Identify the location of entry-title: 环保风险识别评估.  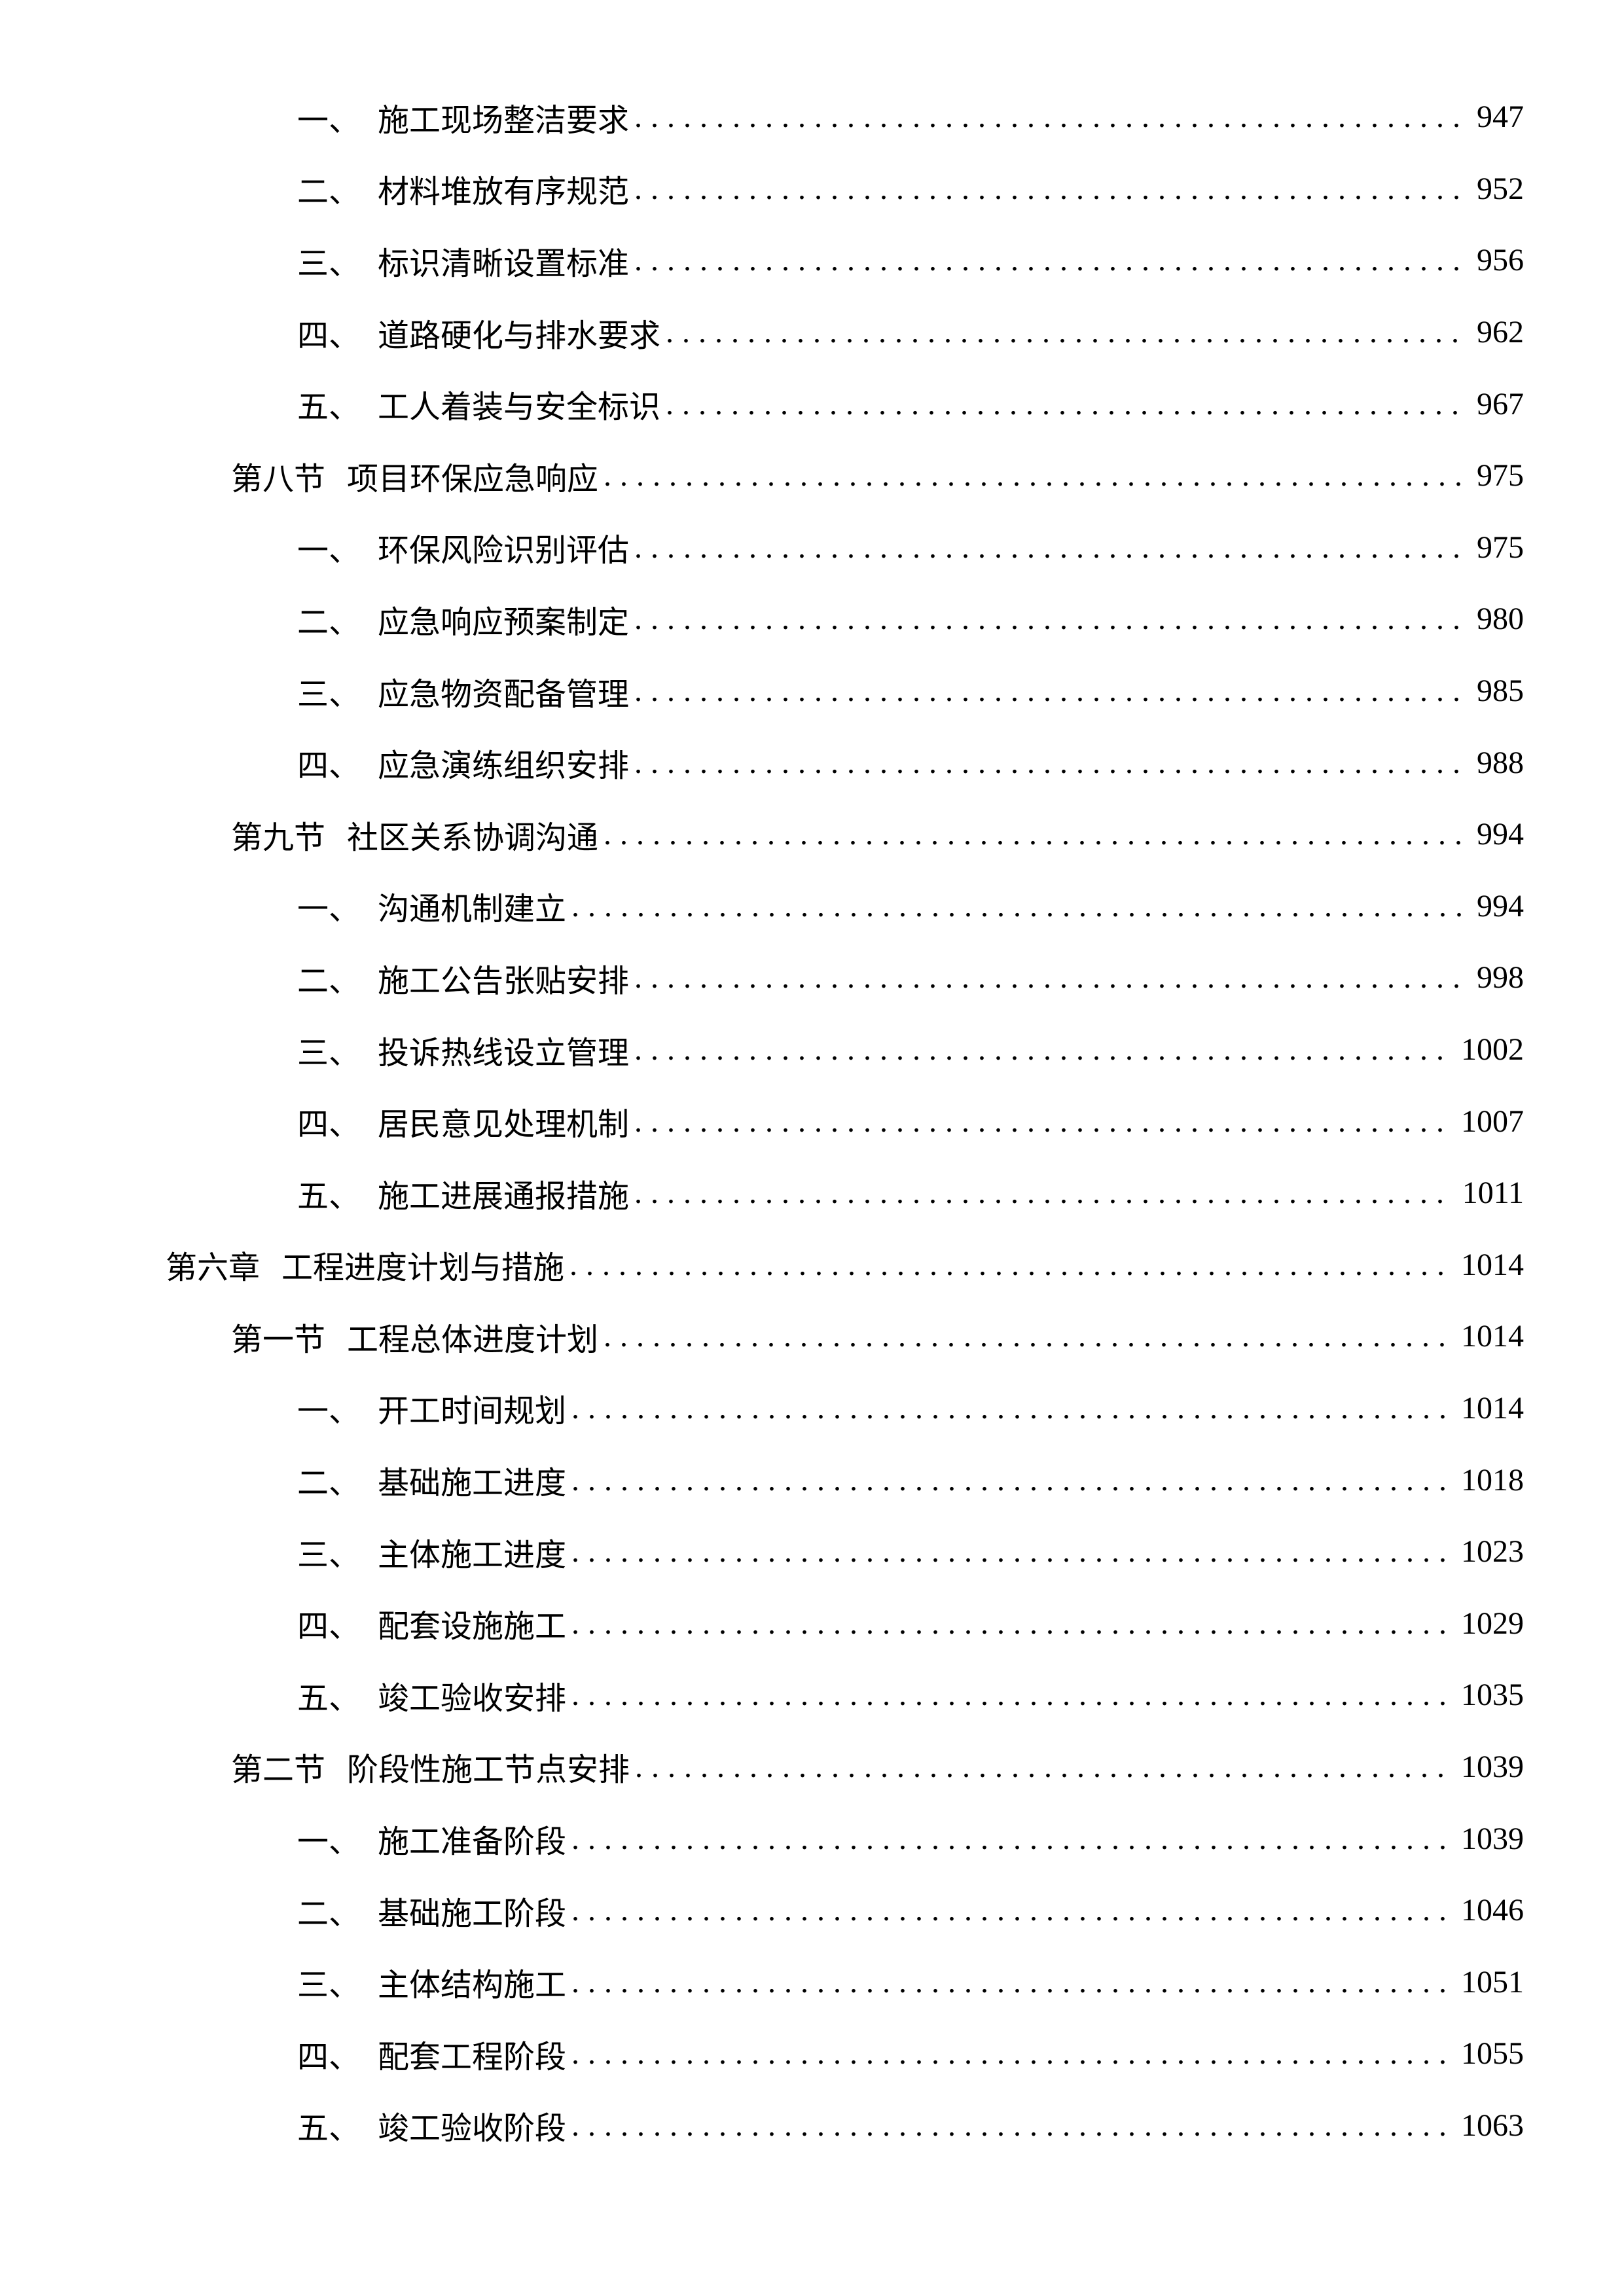
(504, 550).